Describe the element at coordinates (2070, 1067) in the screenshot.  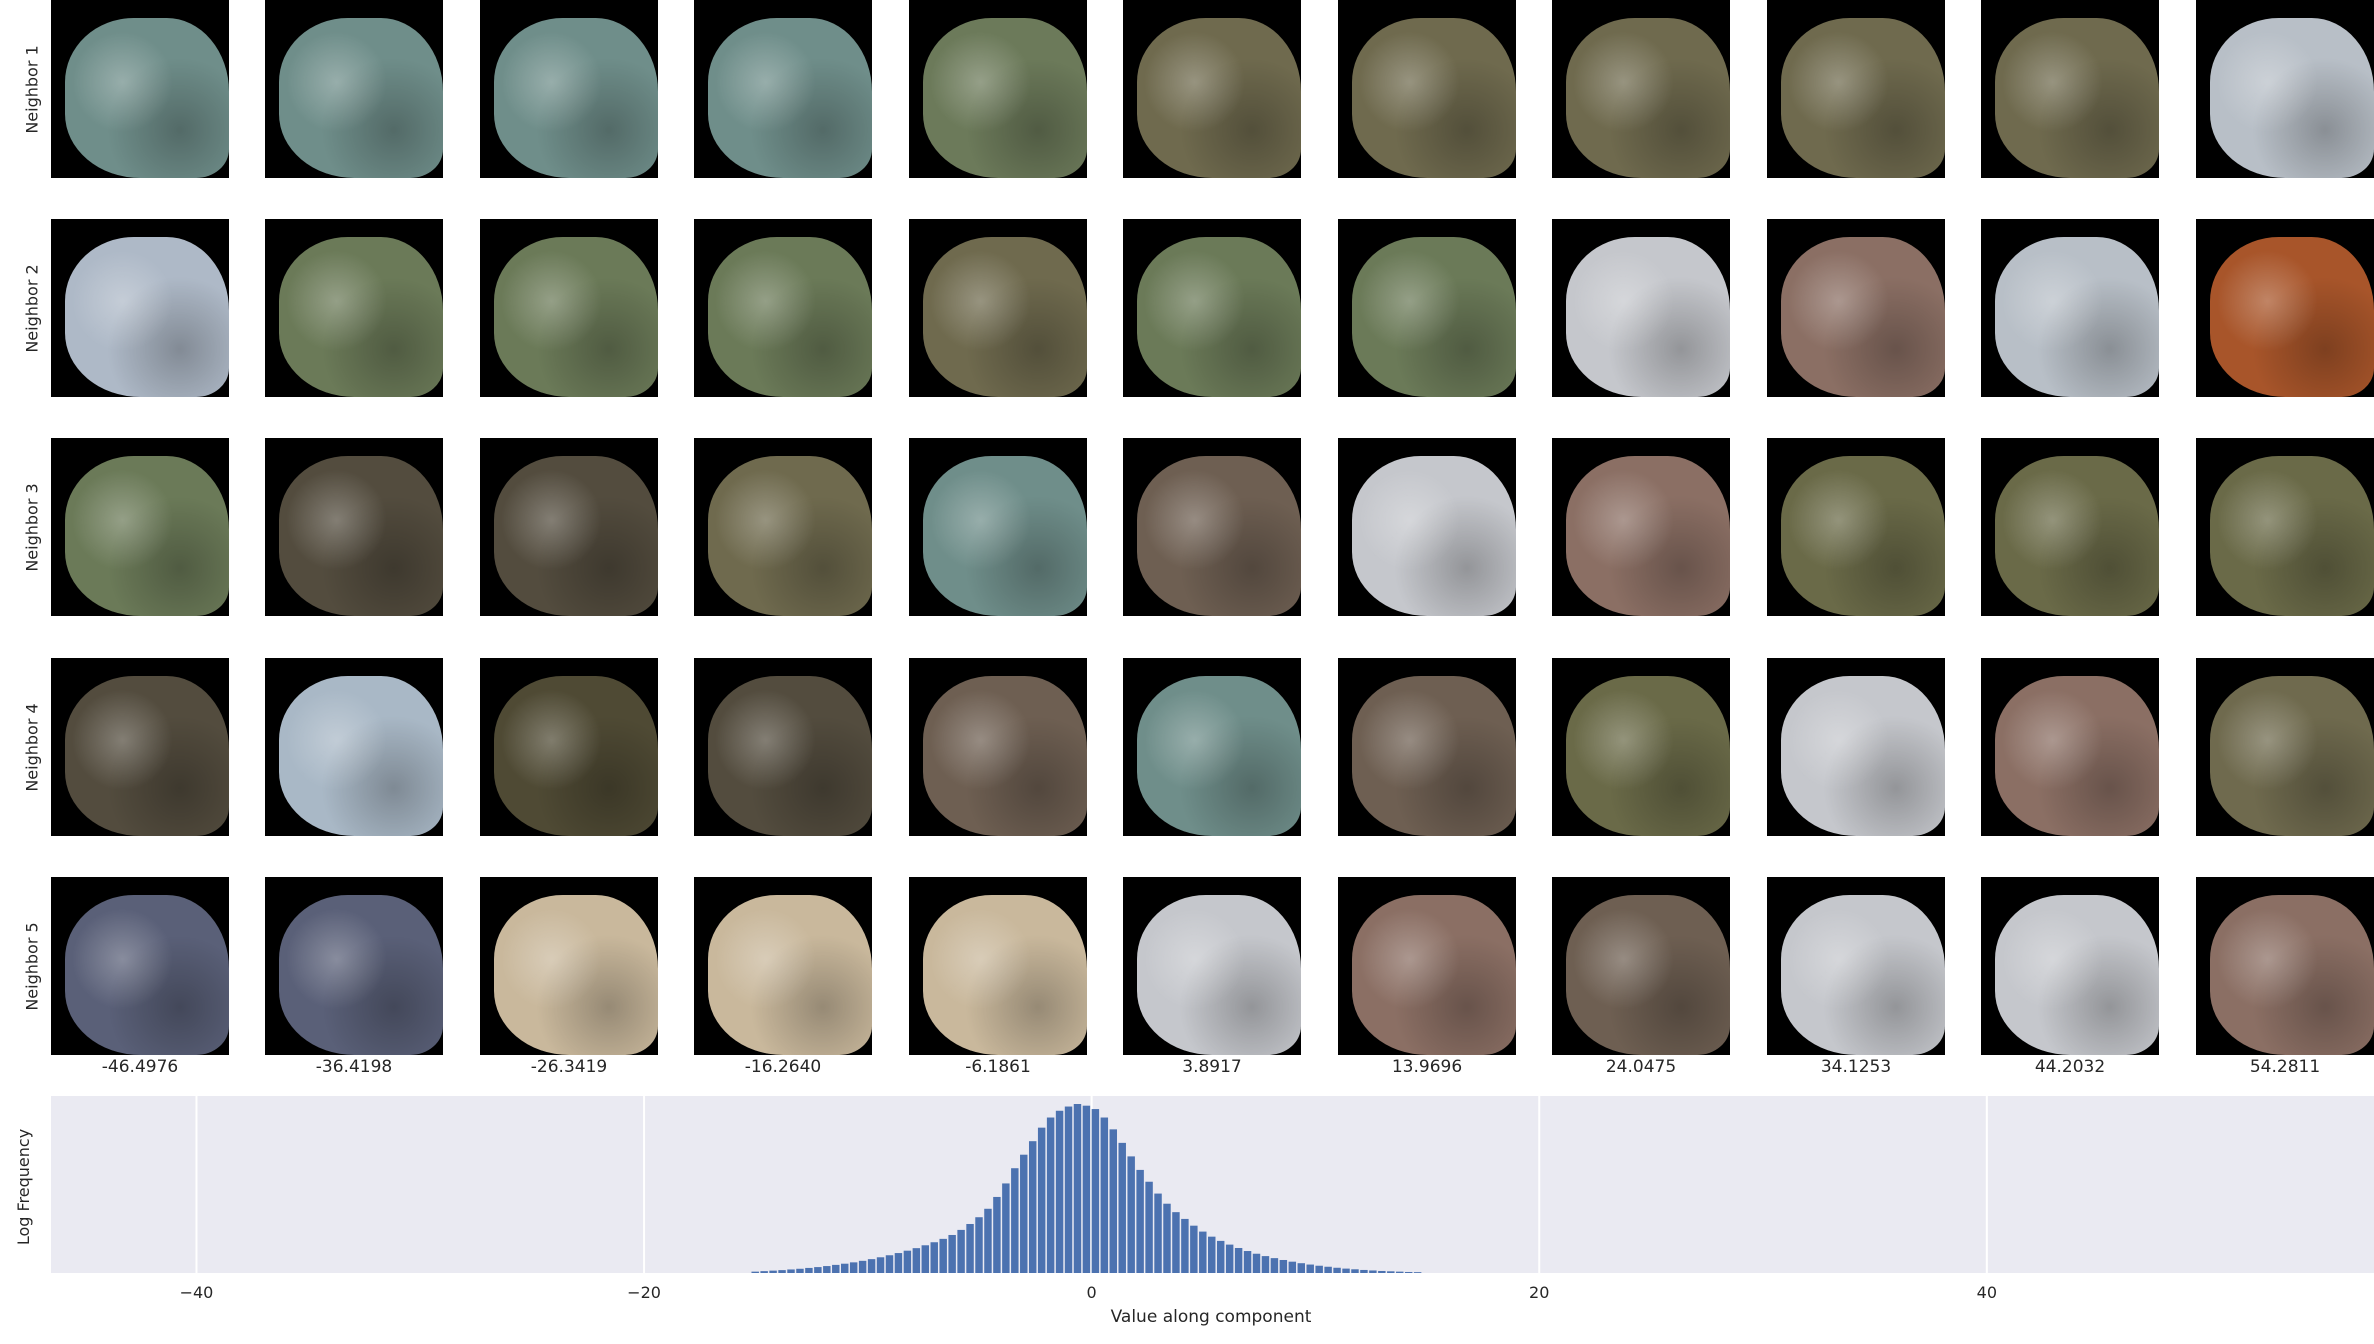
I see `column-value-label: 44.2032` at that location.